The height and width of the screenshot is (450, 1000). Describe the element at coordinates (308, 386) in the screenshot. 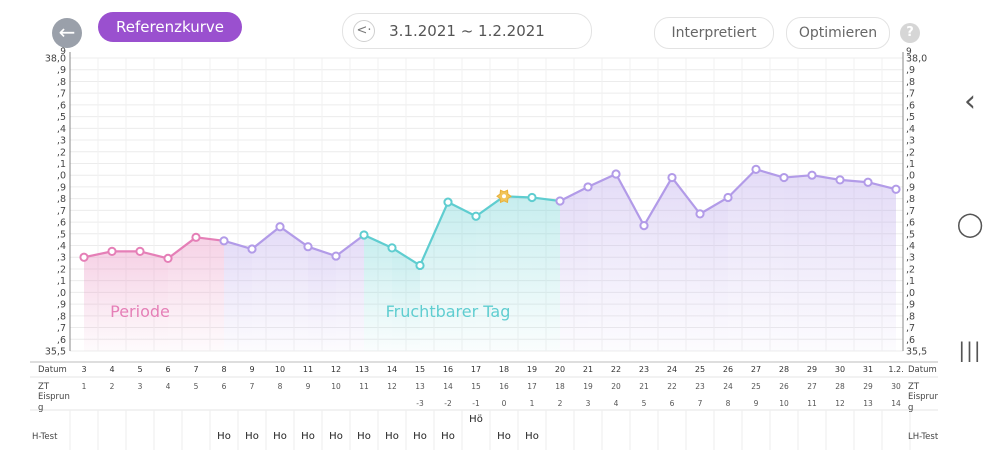

I see `cycle-day-cell: 9` at that location.